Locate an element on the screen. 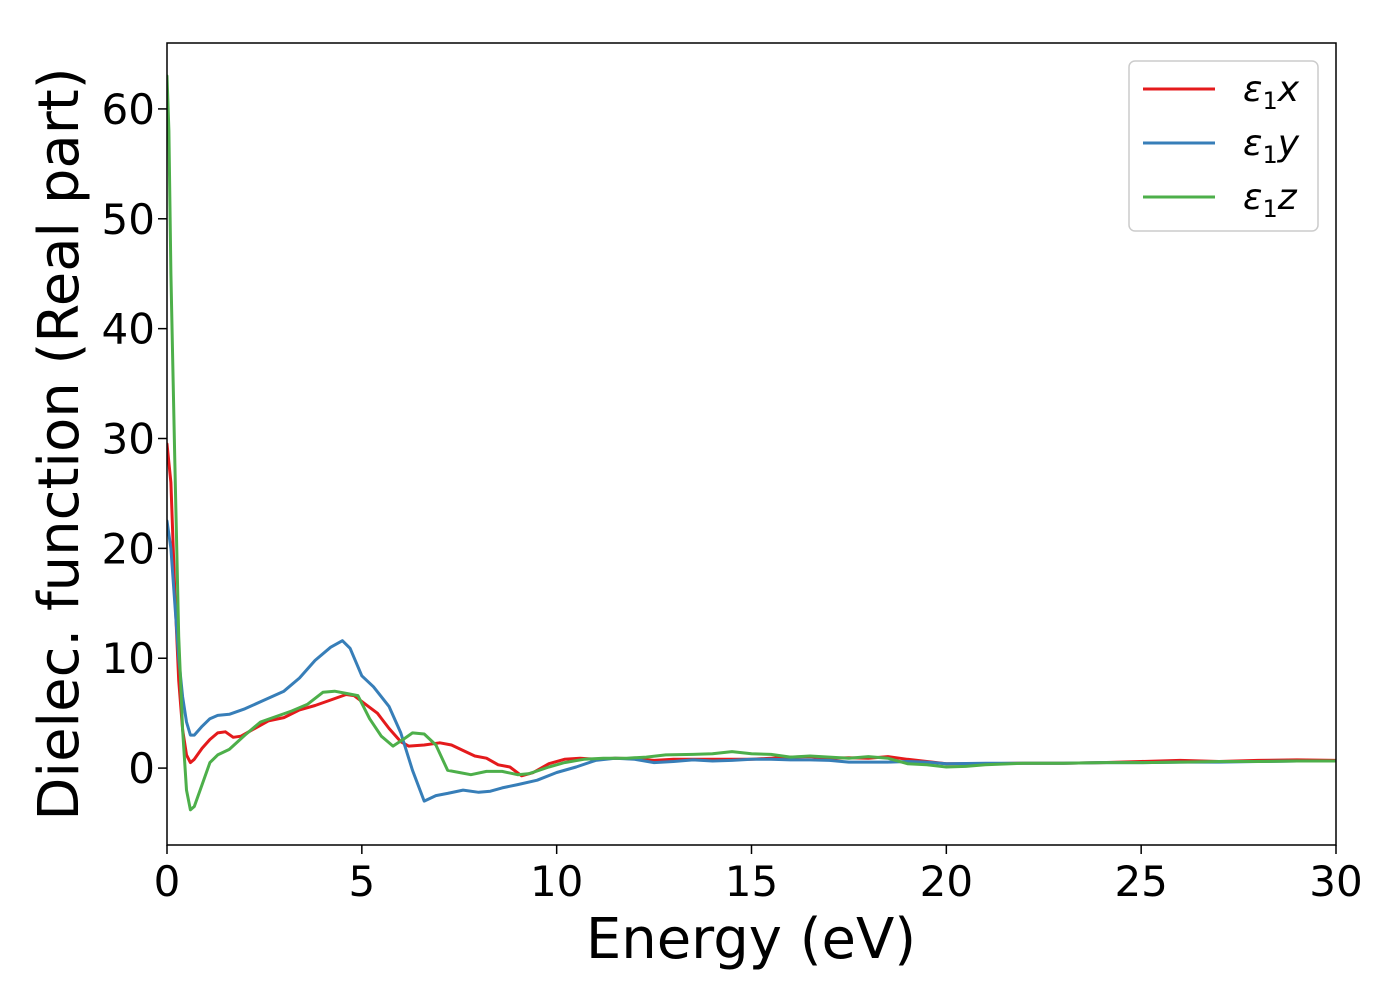  legend-label-axis: y is located at coordinates (1288, 143).